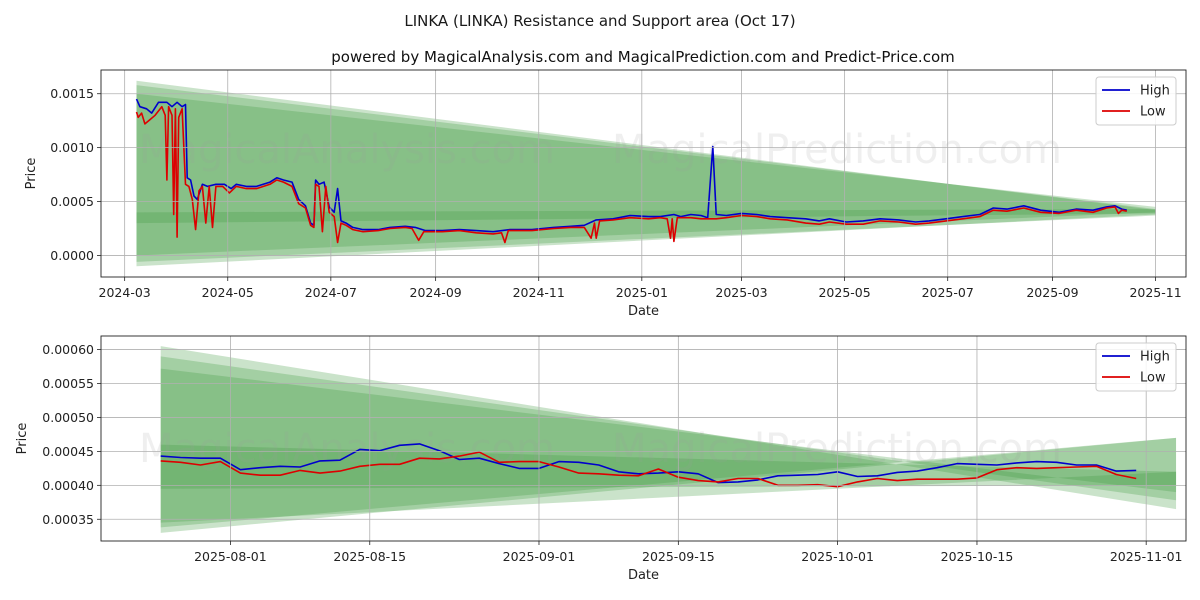 This screenshot has height=600, width=1200. I want to click on x-tick-label: 2025-08-01, so click(230, 556).